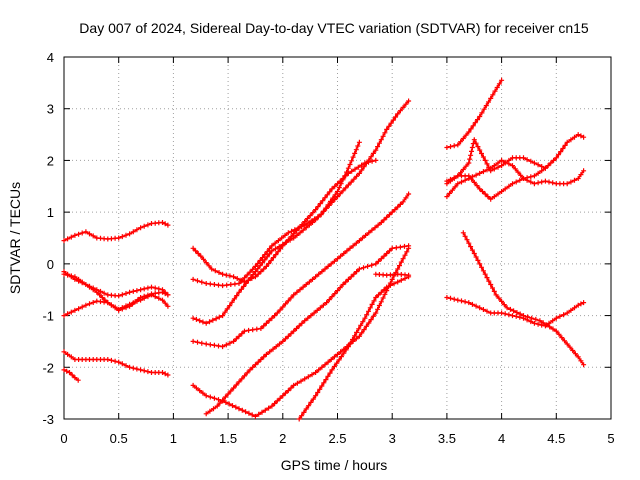 The height and width of the screenshot is (480, 640). What do you see at coordinates (116, 363) in the screenshot?
I see `series-s5` at bounding box center [116, 363].